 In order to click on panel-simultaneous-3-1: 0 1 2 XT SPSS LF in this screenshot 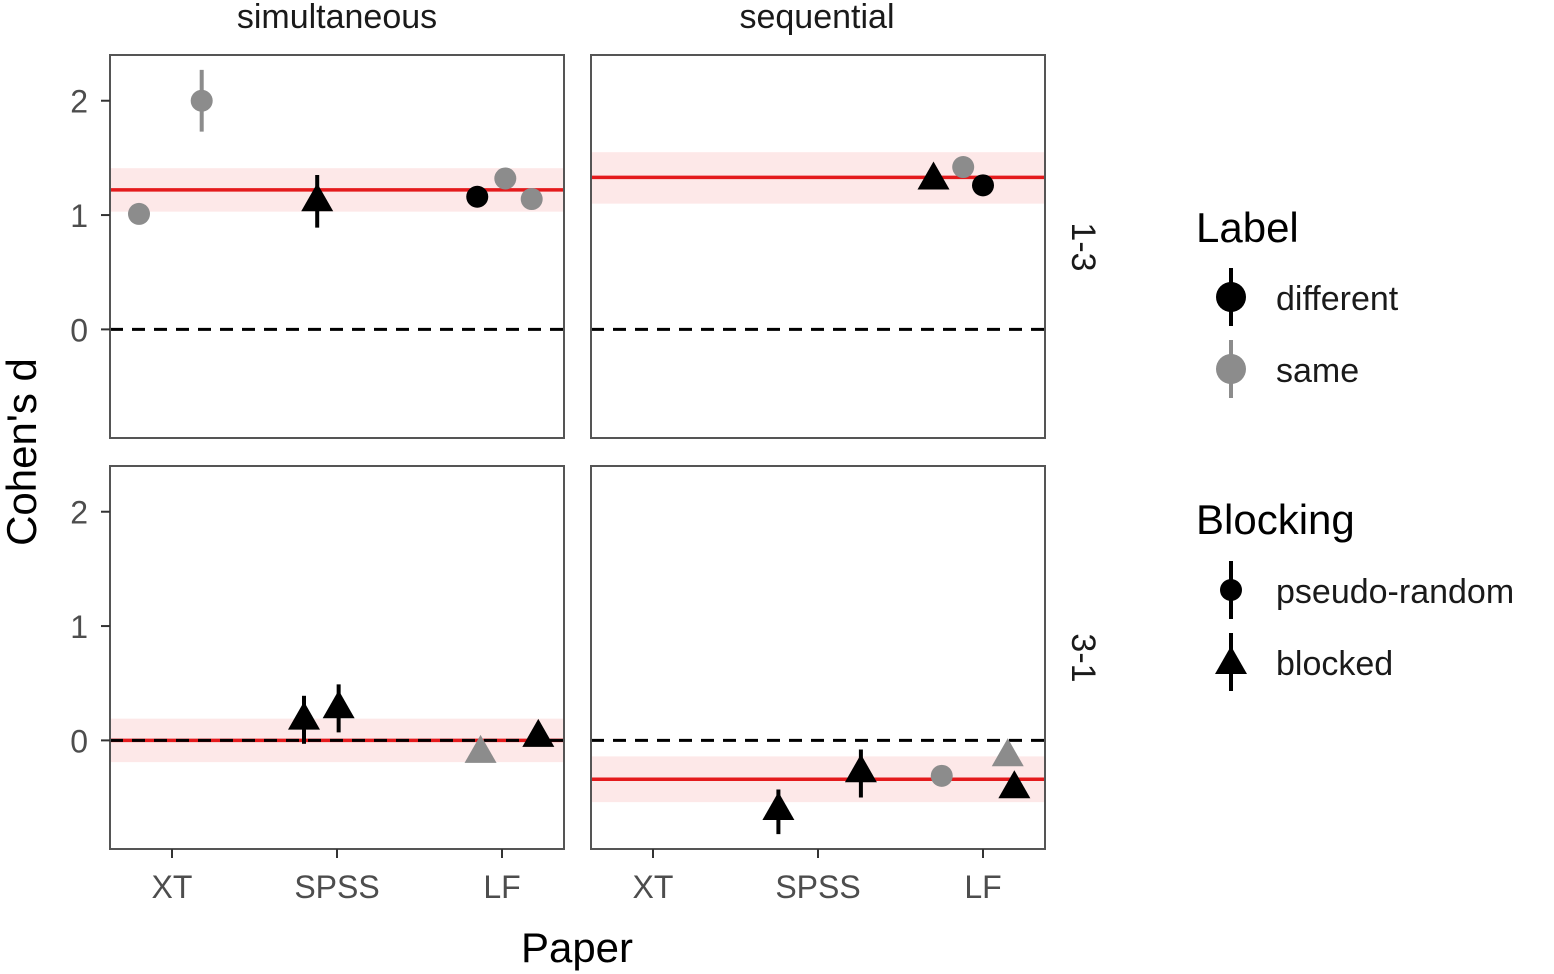, I will do `click(317, 685)`.